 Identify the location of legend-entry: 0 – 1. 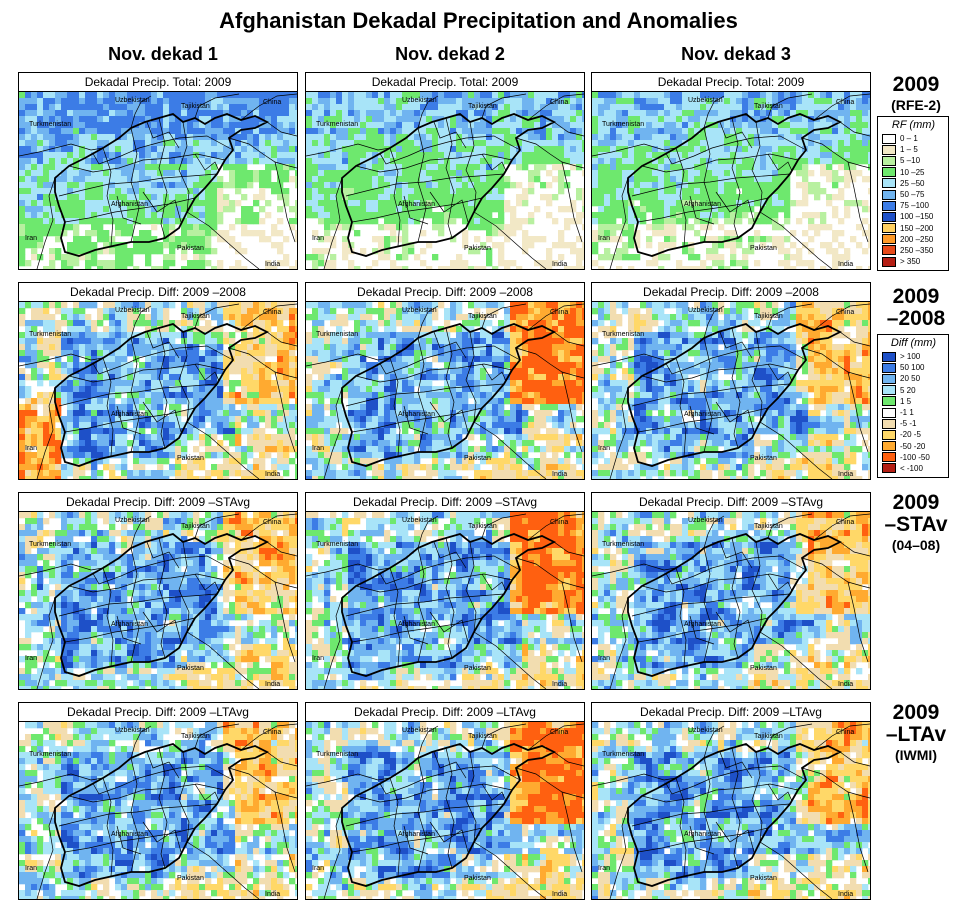
(913, 138).